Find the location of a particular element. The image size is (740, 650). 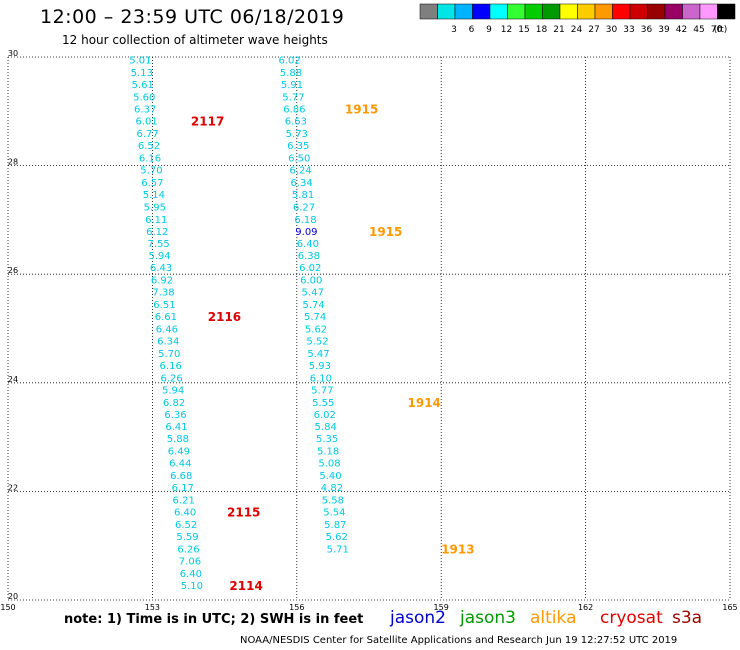

legend-tick-label: 36 is located at coordinates (647, 30).